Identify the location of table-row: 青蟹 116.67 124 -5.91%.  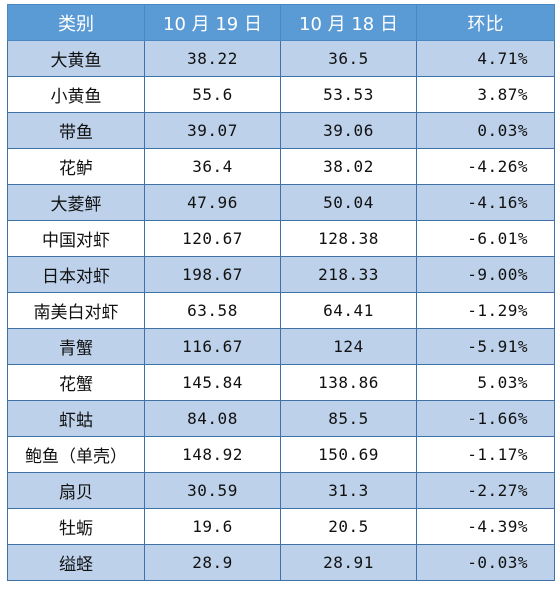
(281, 346).